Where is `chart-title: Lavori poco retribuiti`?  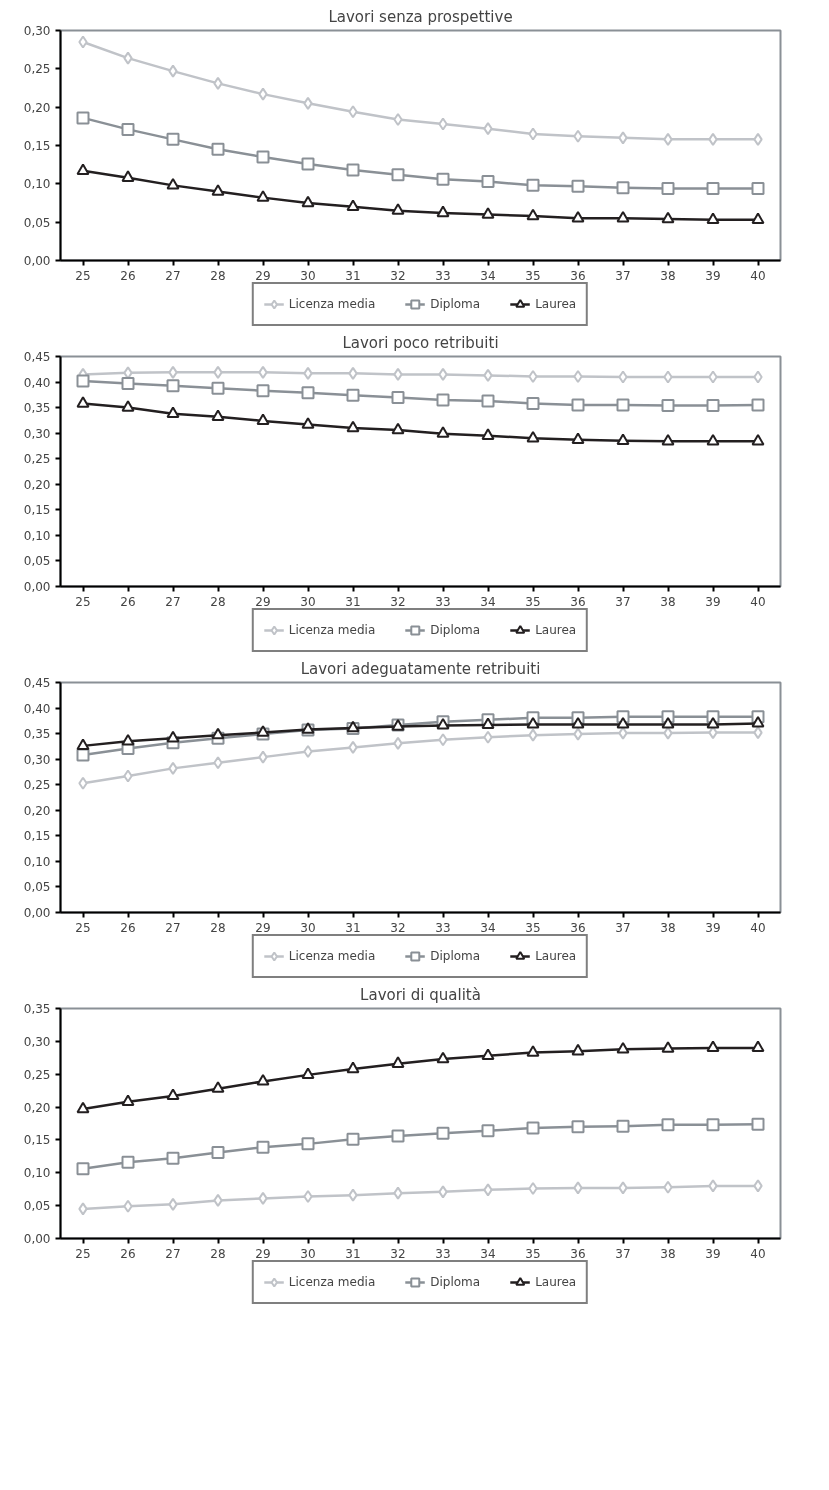 chart-title: Lavori poco retribuiti is located at coordinates (420, 342).